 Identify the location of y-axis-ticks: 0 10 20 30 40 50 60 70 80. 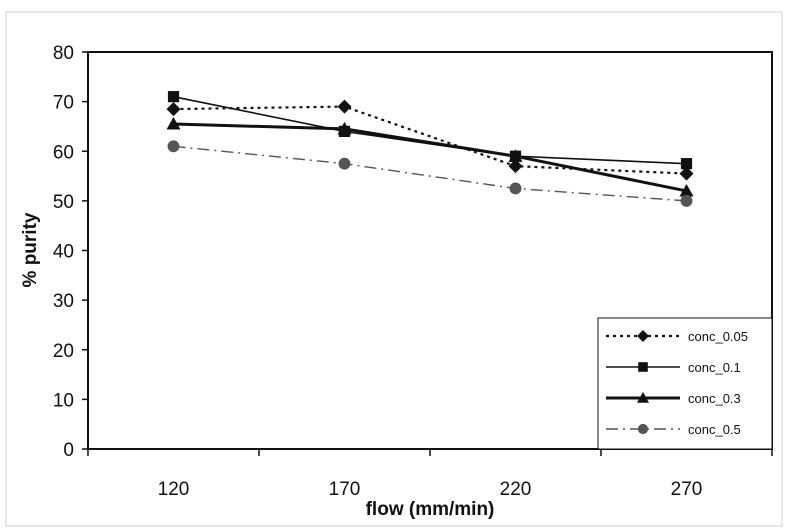
(70, 252).